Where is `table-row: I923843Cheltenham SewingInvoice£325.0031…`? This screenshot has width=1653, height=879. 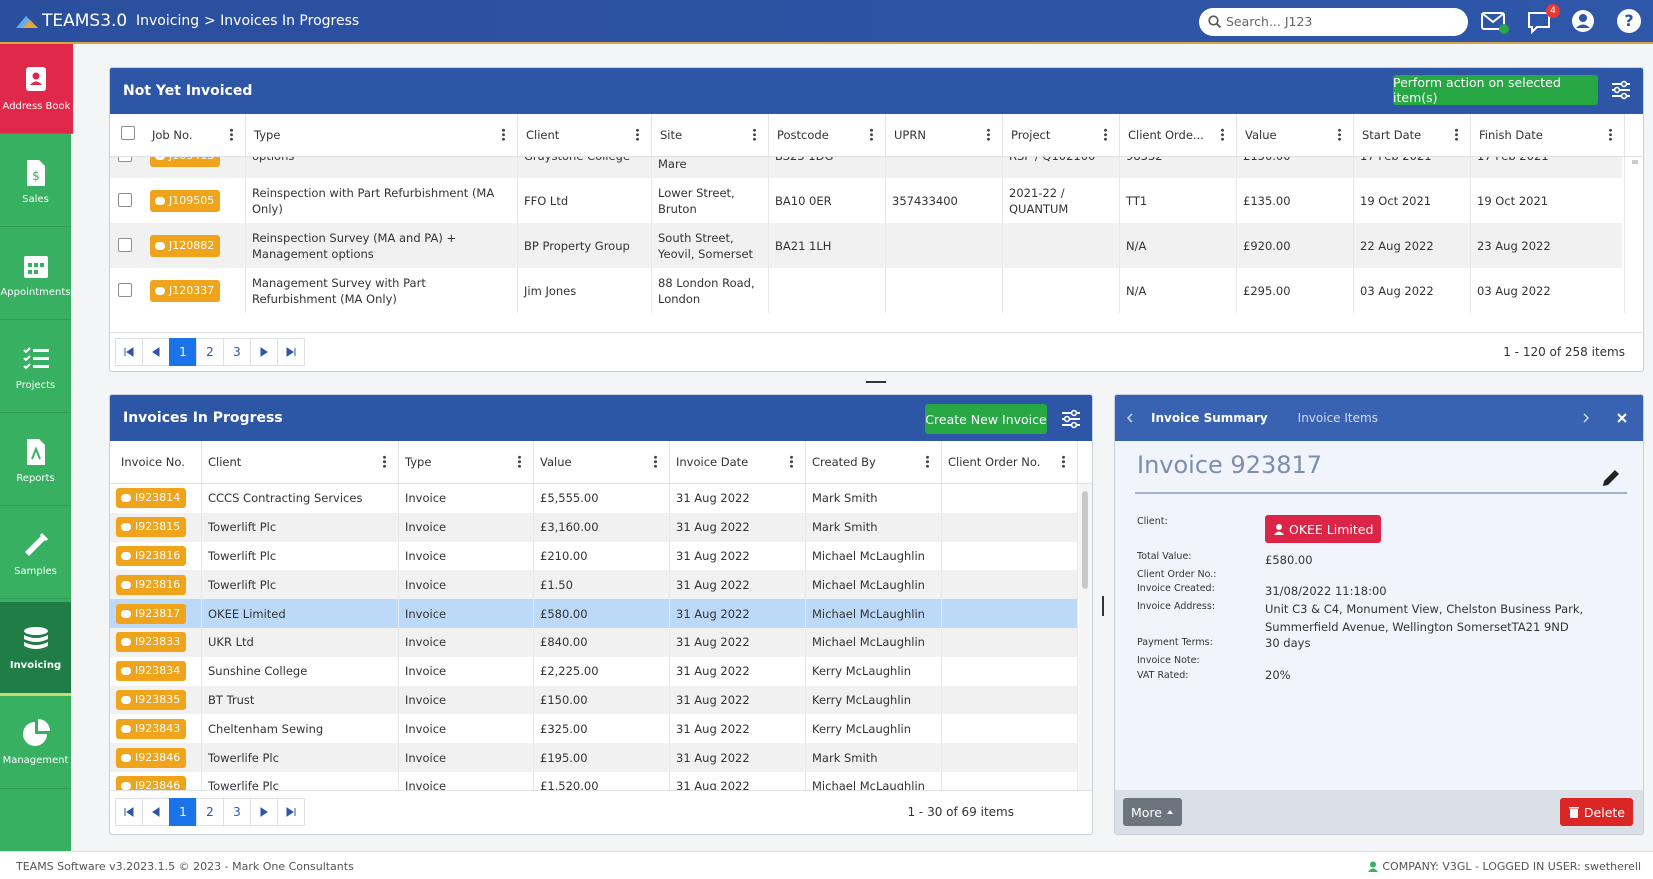
table-row: I923843Cheltenham SewingInvoice£325.0031… is located at coordinates (594, 728).